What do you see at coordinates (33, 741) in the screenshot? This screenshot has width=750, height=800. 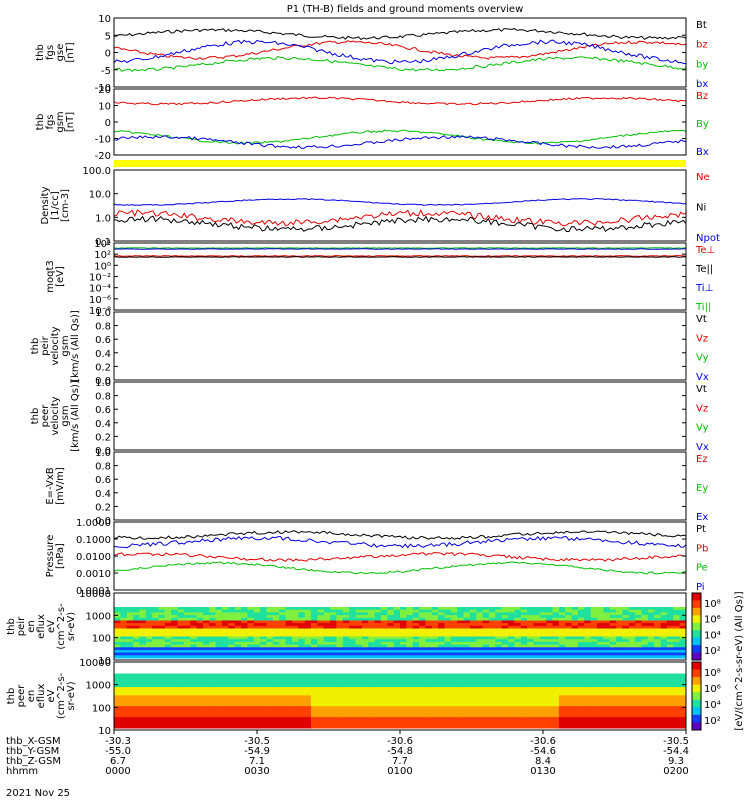 I see `x-row-label: thb_X-GSM` at bounding box center [33, 741].